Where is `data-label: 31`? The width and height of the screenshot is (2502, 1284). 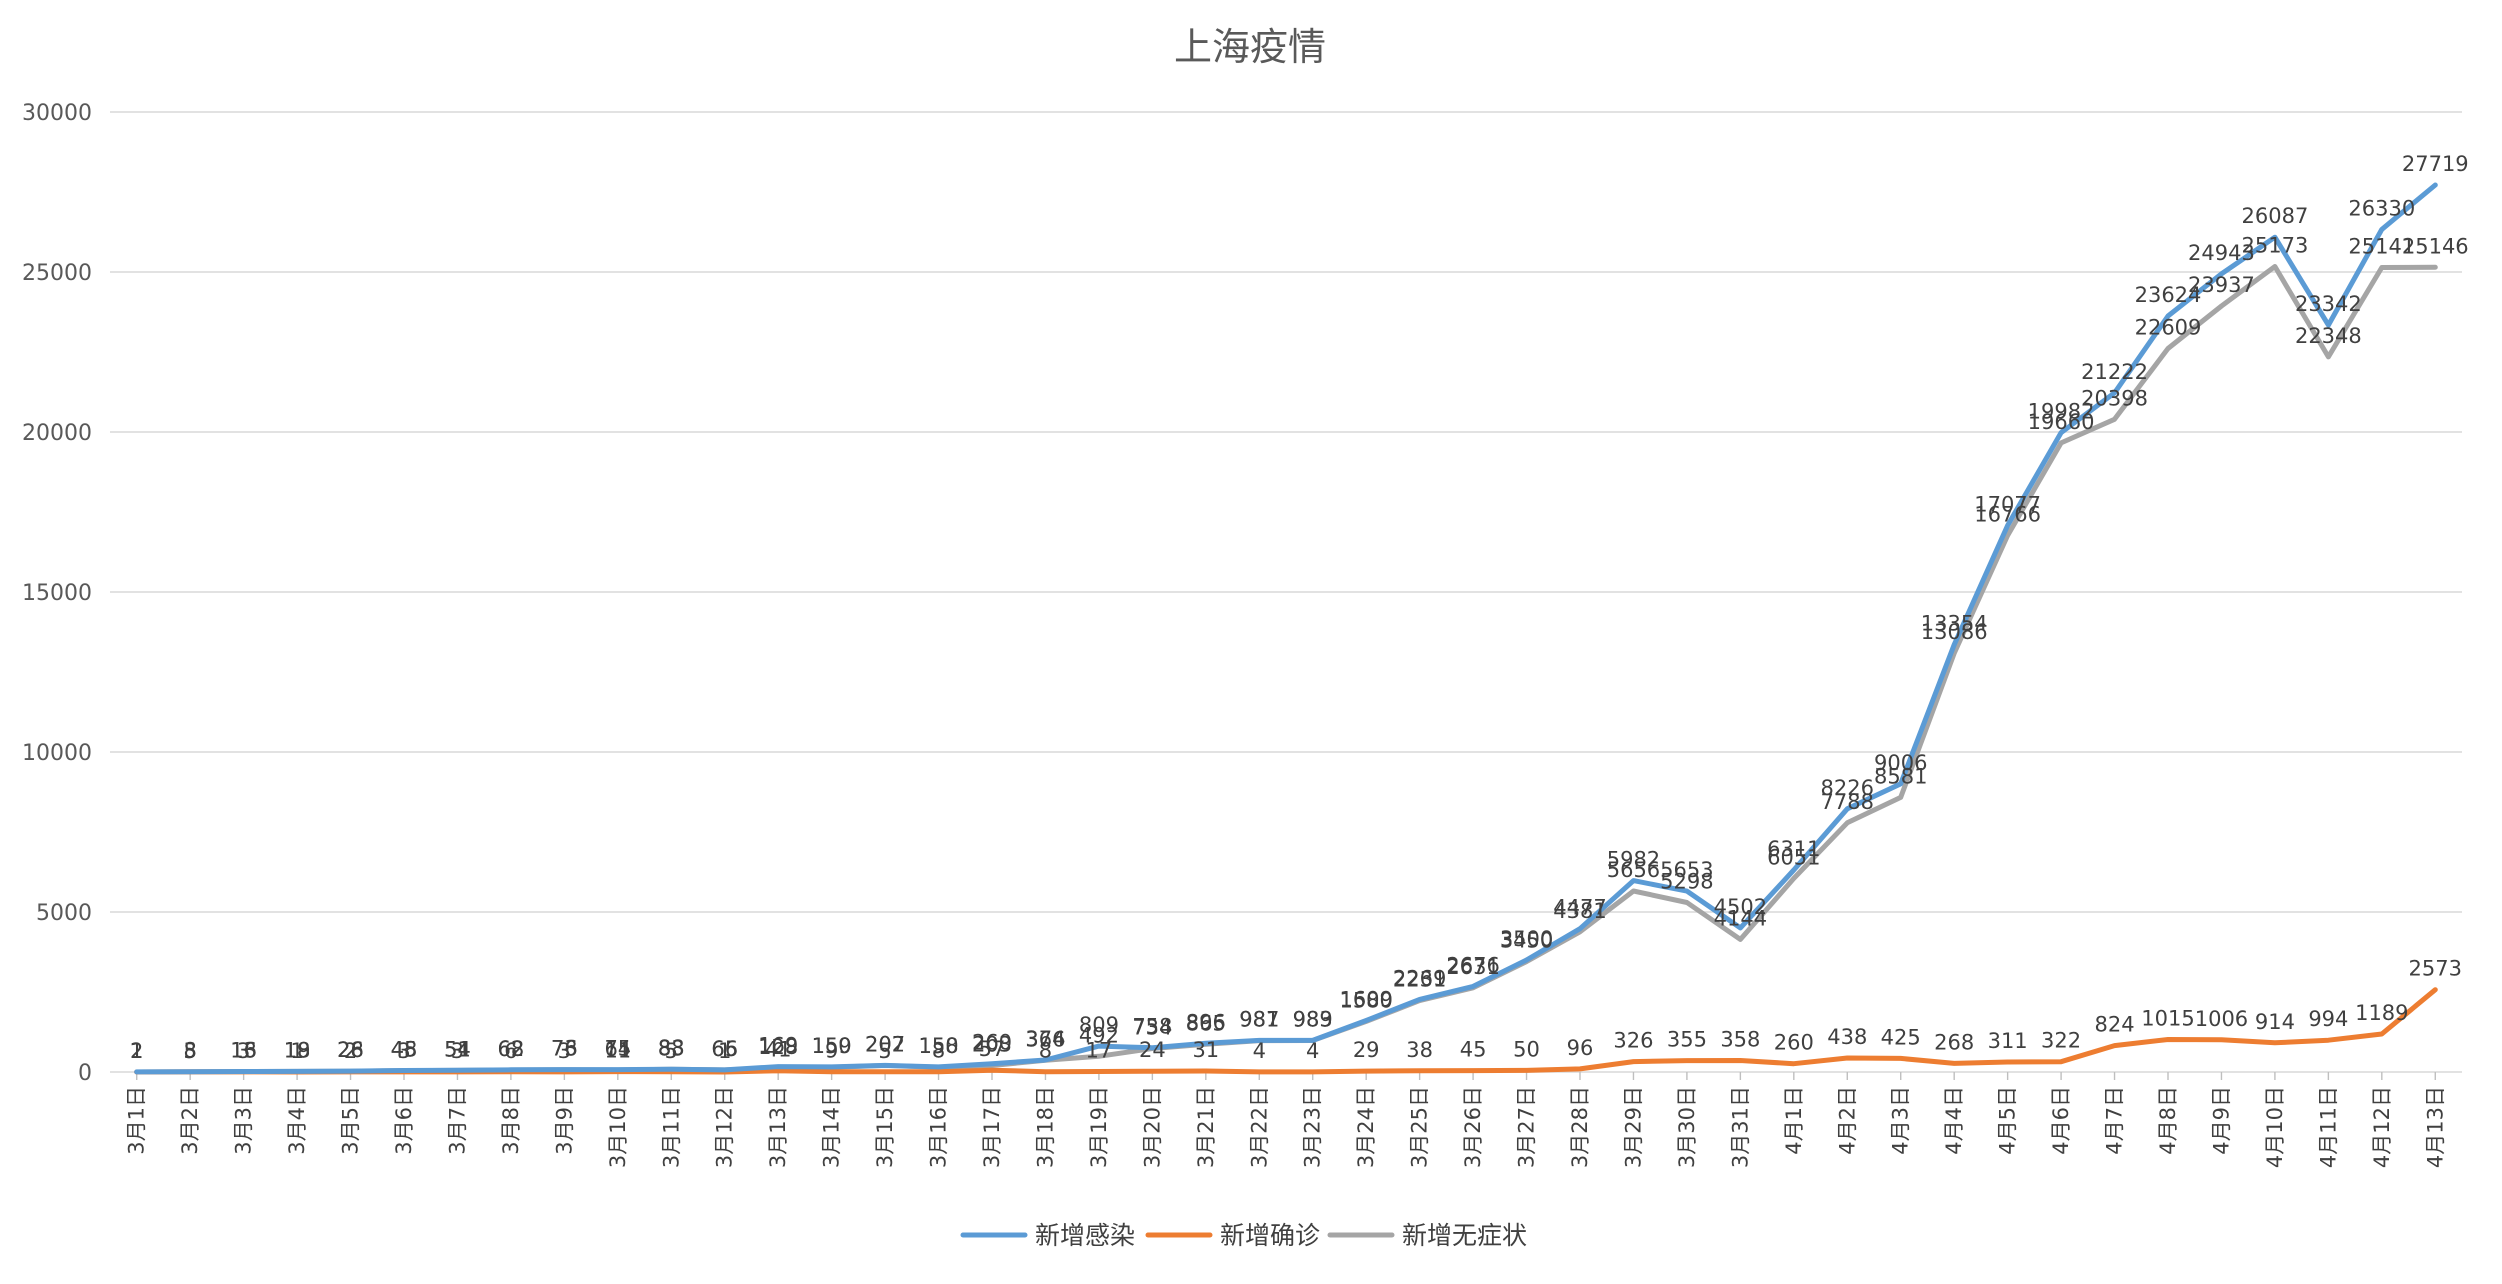 data-label: 31 is located at coordinates (1205, 1050).